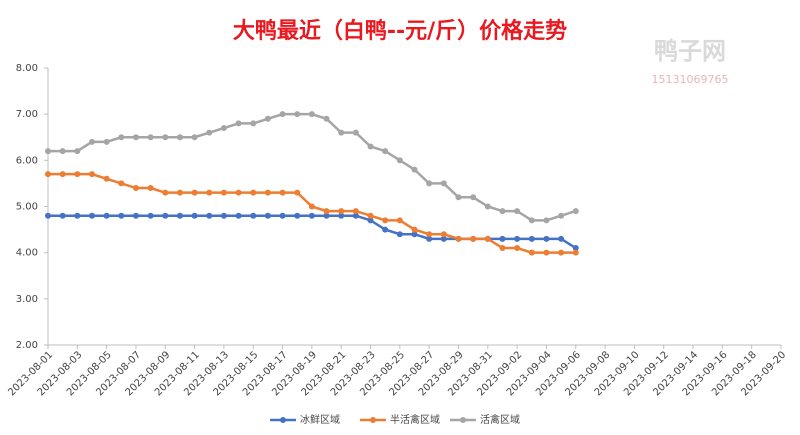 Image resolution: width=800 pixels, height=435 pixels. I want to click on y-tick-label: 5.00, so click(27, 207).